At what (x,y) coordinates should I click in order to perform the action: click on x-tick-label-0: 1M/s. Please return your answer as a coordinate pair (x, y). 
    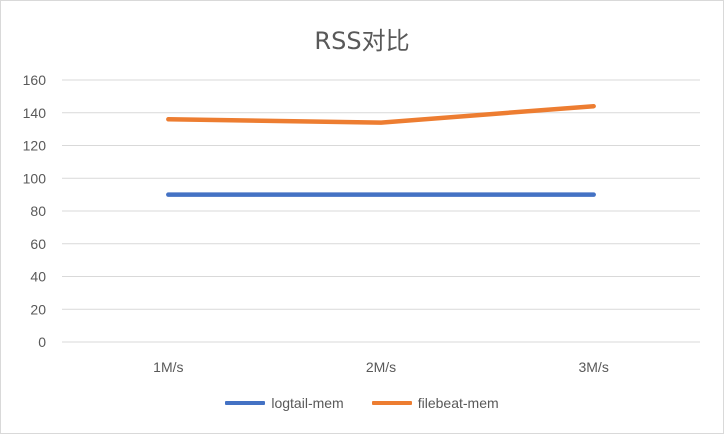
    Looking at the image, I should click on (168, 367).